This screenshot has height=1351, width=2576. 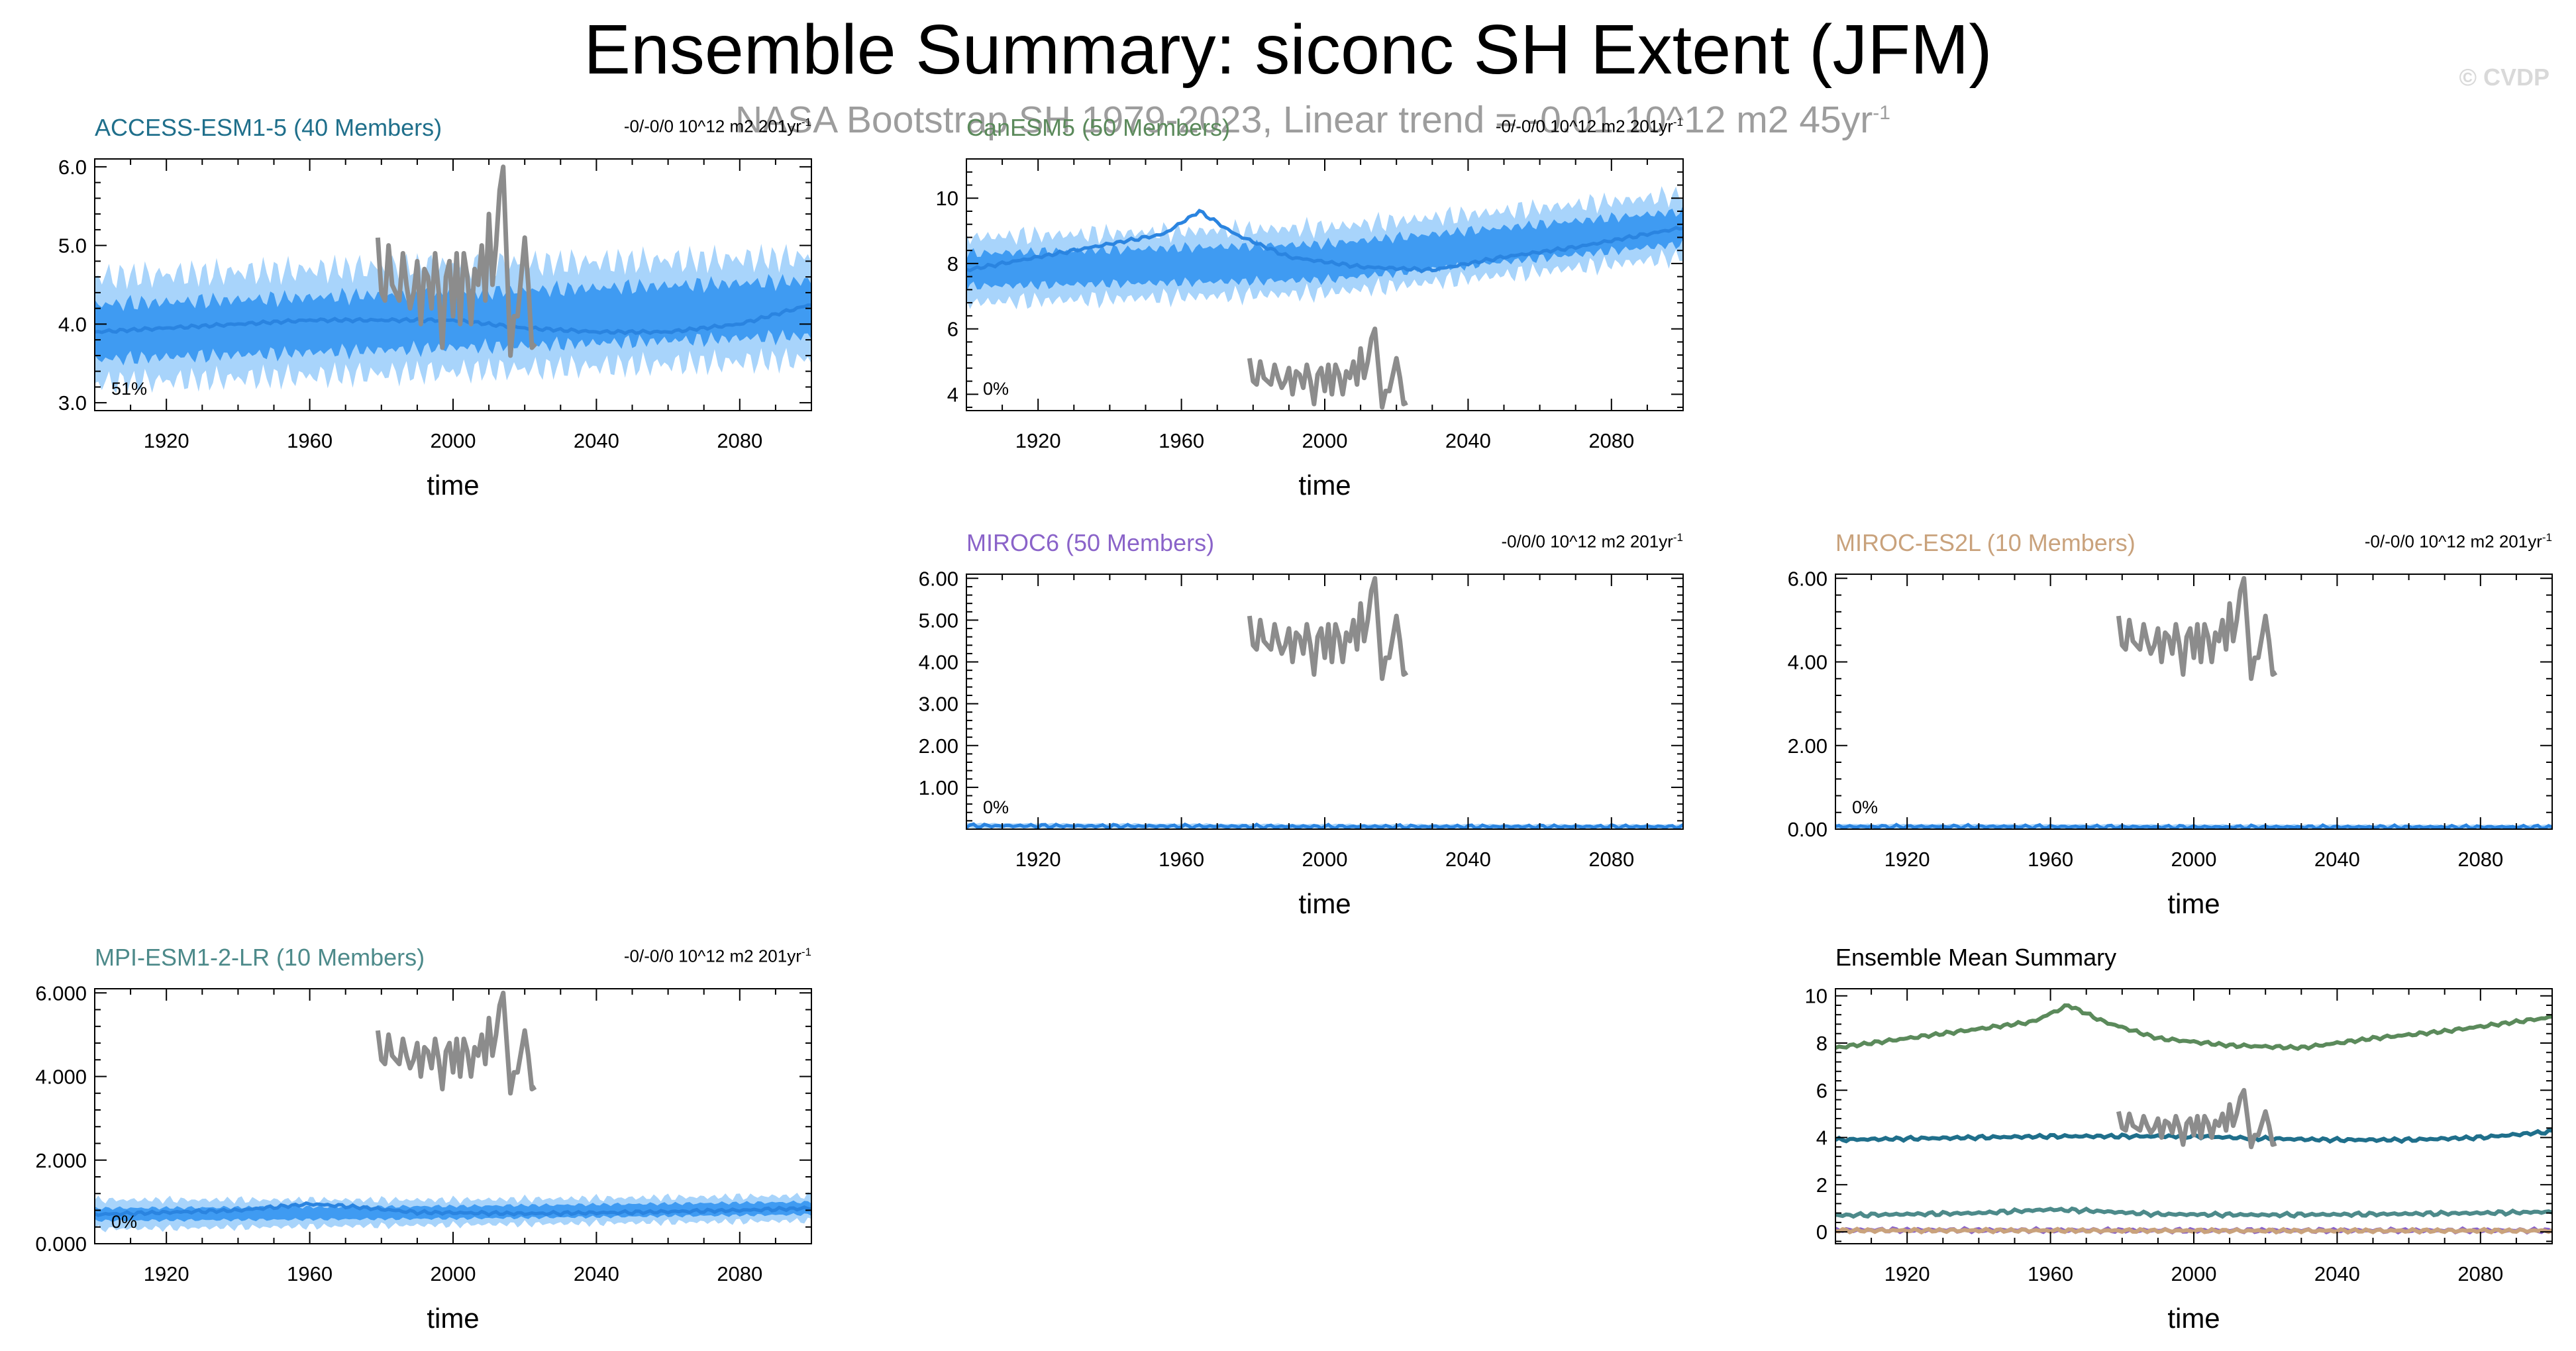 I want to click on miroces2l-trend-text: -0/-0/0 10^12 m2 201yr, so click(x=2453, y=541).